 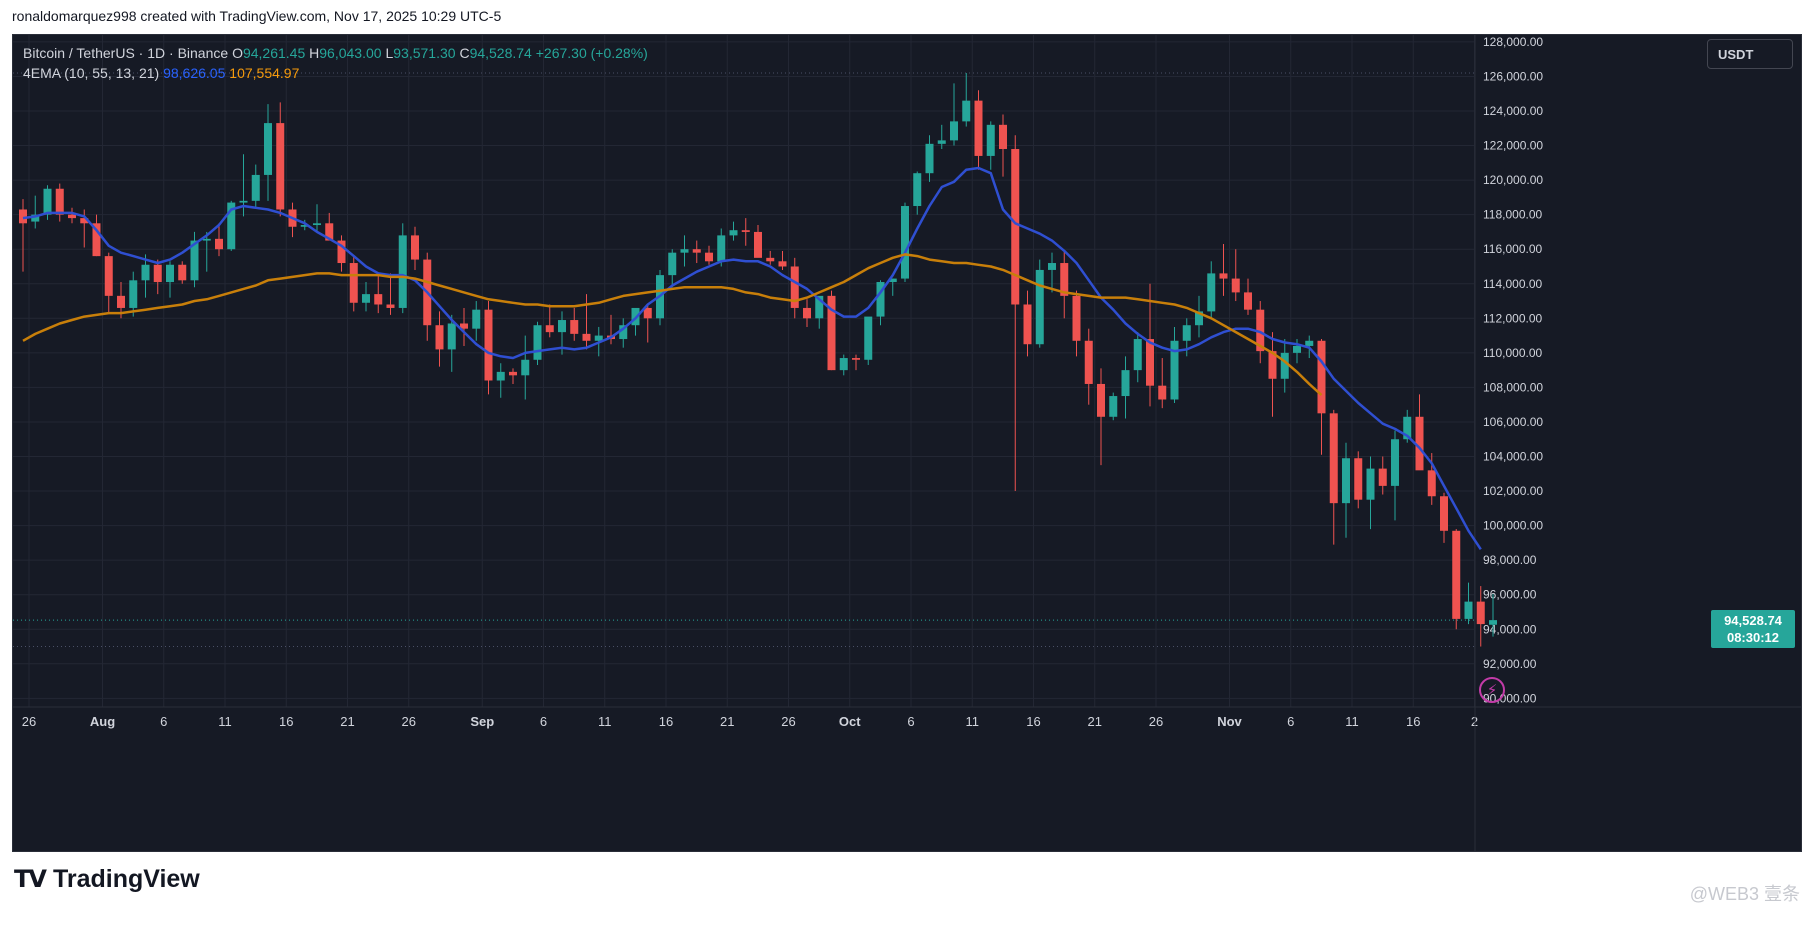 What do you see at coordinates (1512, 353) in the screenshot?
I see `y-tick-label: 110,000.00` at bounding box center [1512, 353].